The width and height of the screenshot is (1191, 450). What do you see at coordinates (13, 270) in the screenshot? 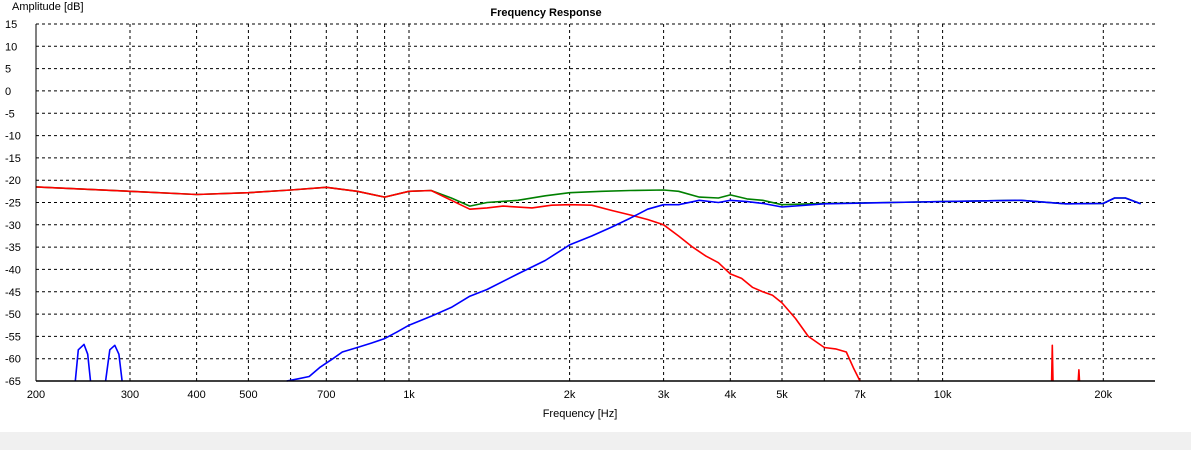
I see `y-tick-label: -40` at bounding box center [13, 270].